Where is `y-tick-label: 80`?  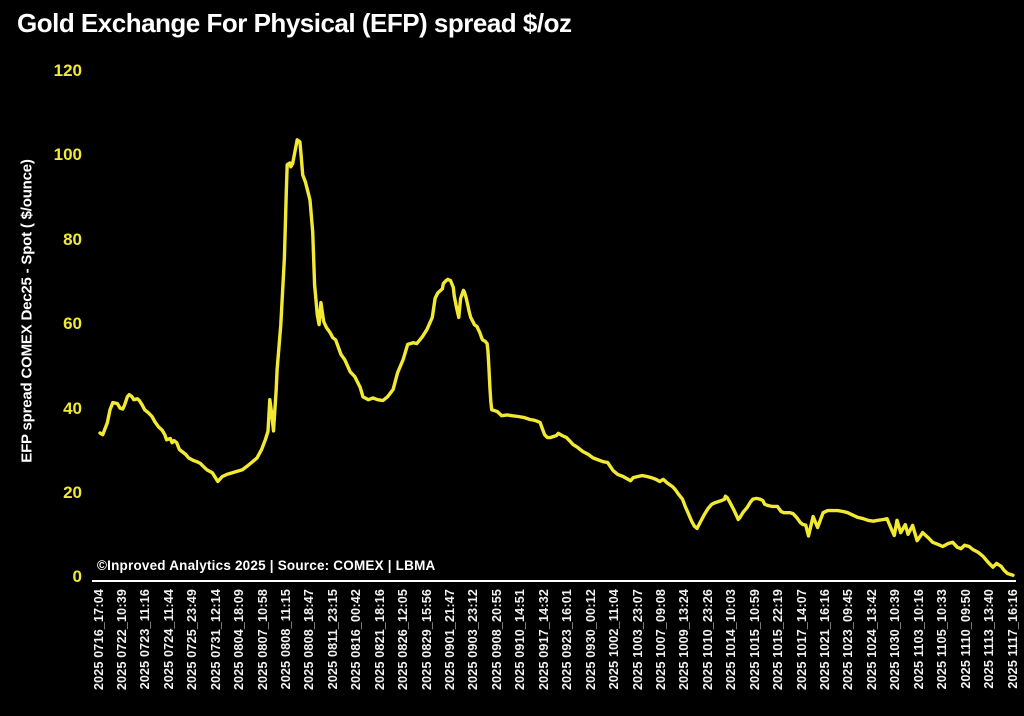
y-tick-label: 80 is located at coordinates (72, 239).